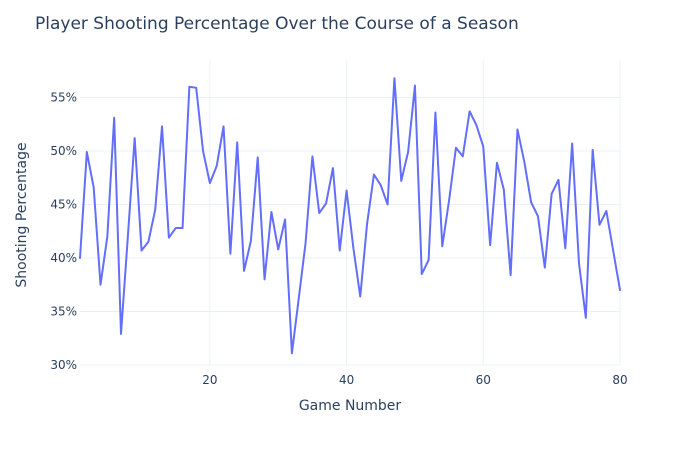  Describe the element at coordinates (22, 214) in the screenshot. I see `y-axis-title: Shooting Percentage` at that location.